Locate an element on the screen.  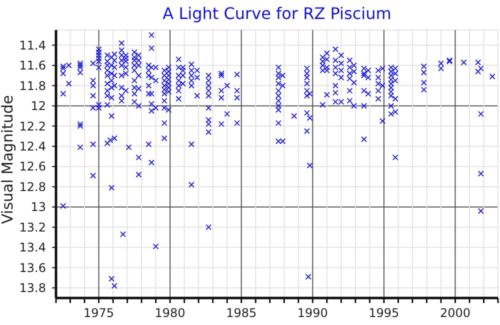
x-tick-label: 1985 is located at coordinates (241, 313).